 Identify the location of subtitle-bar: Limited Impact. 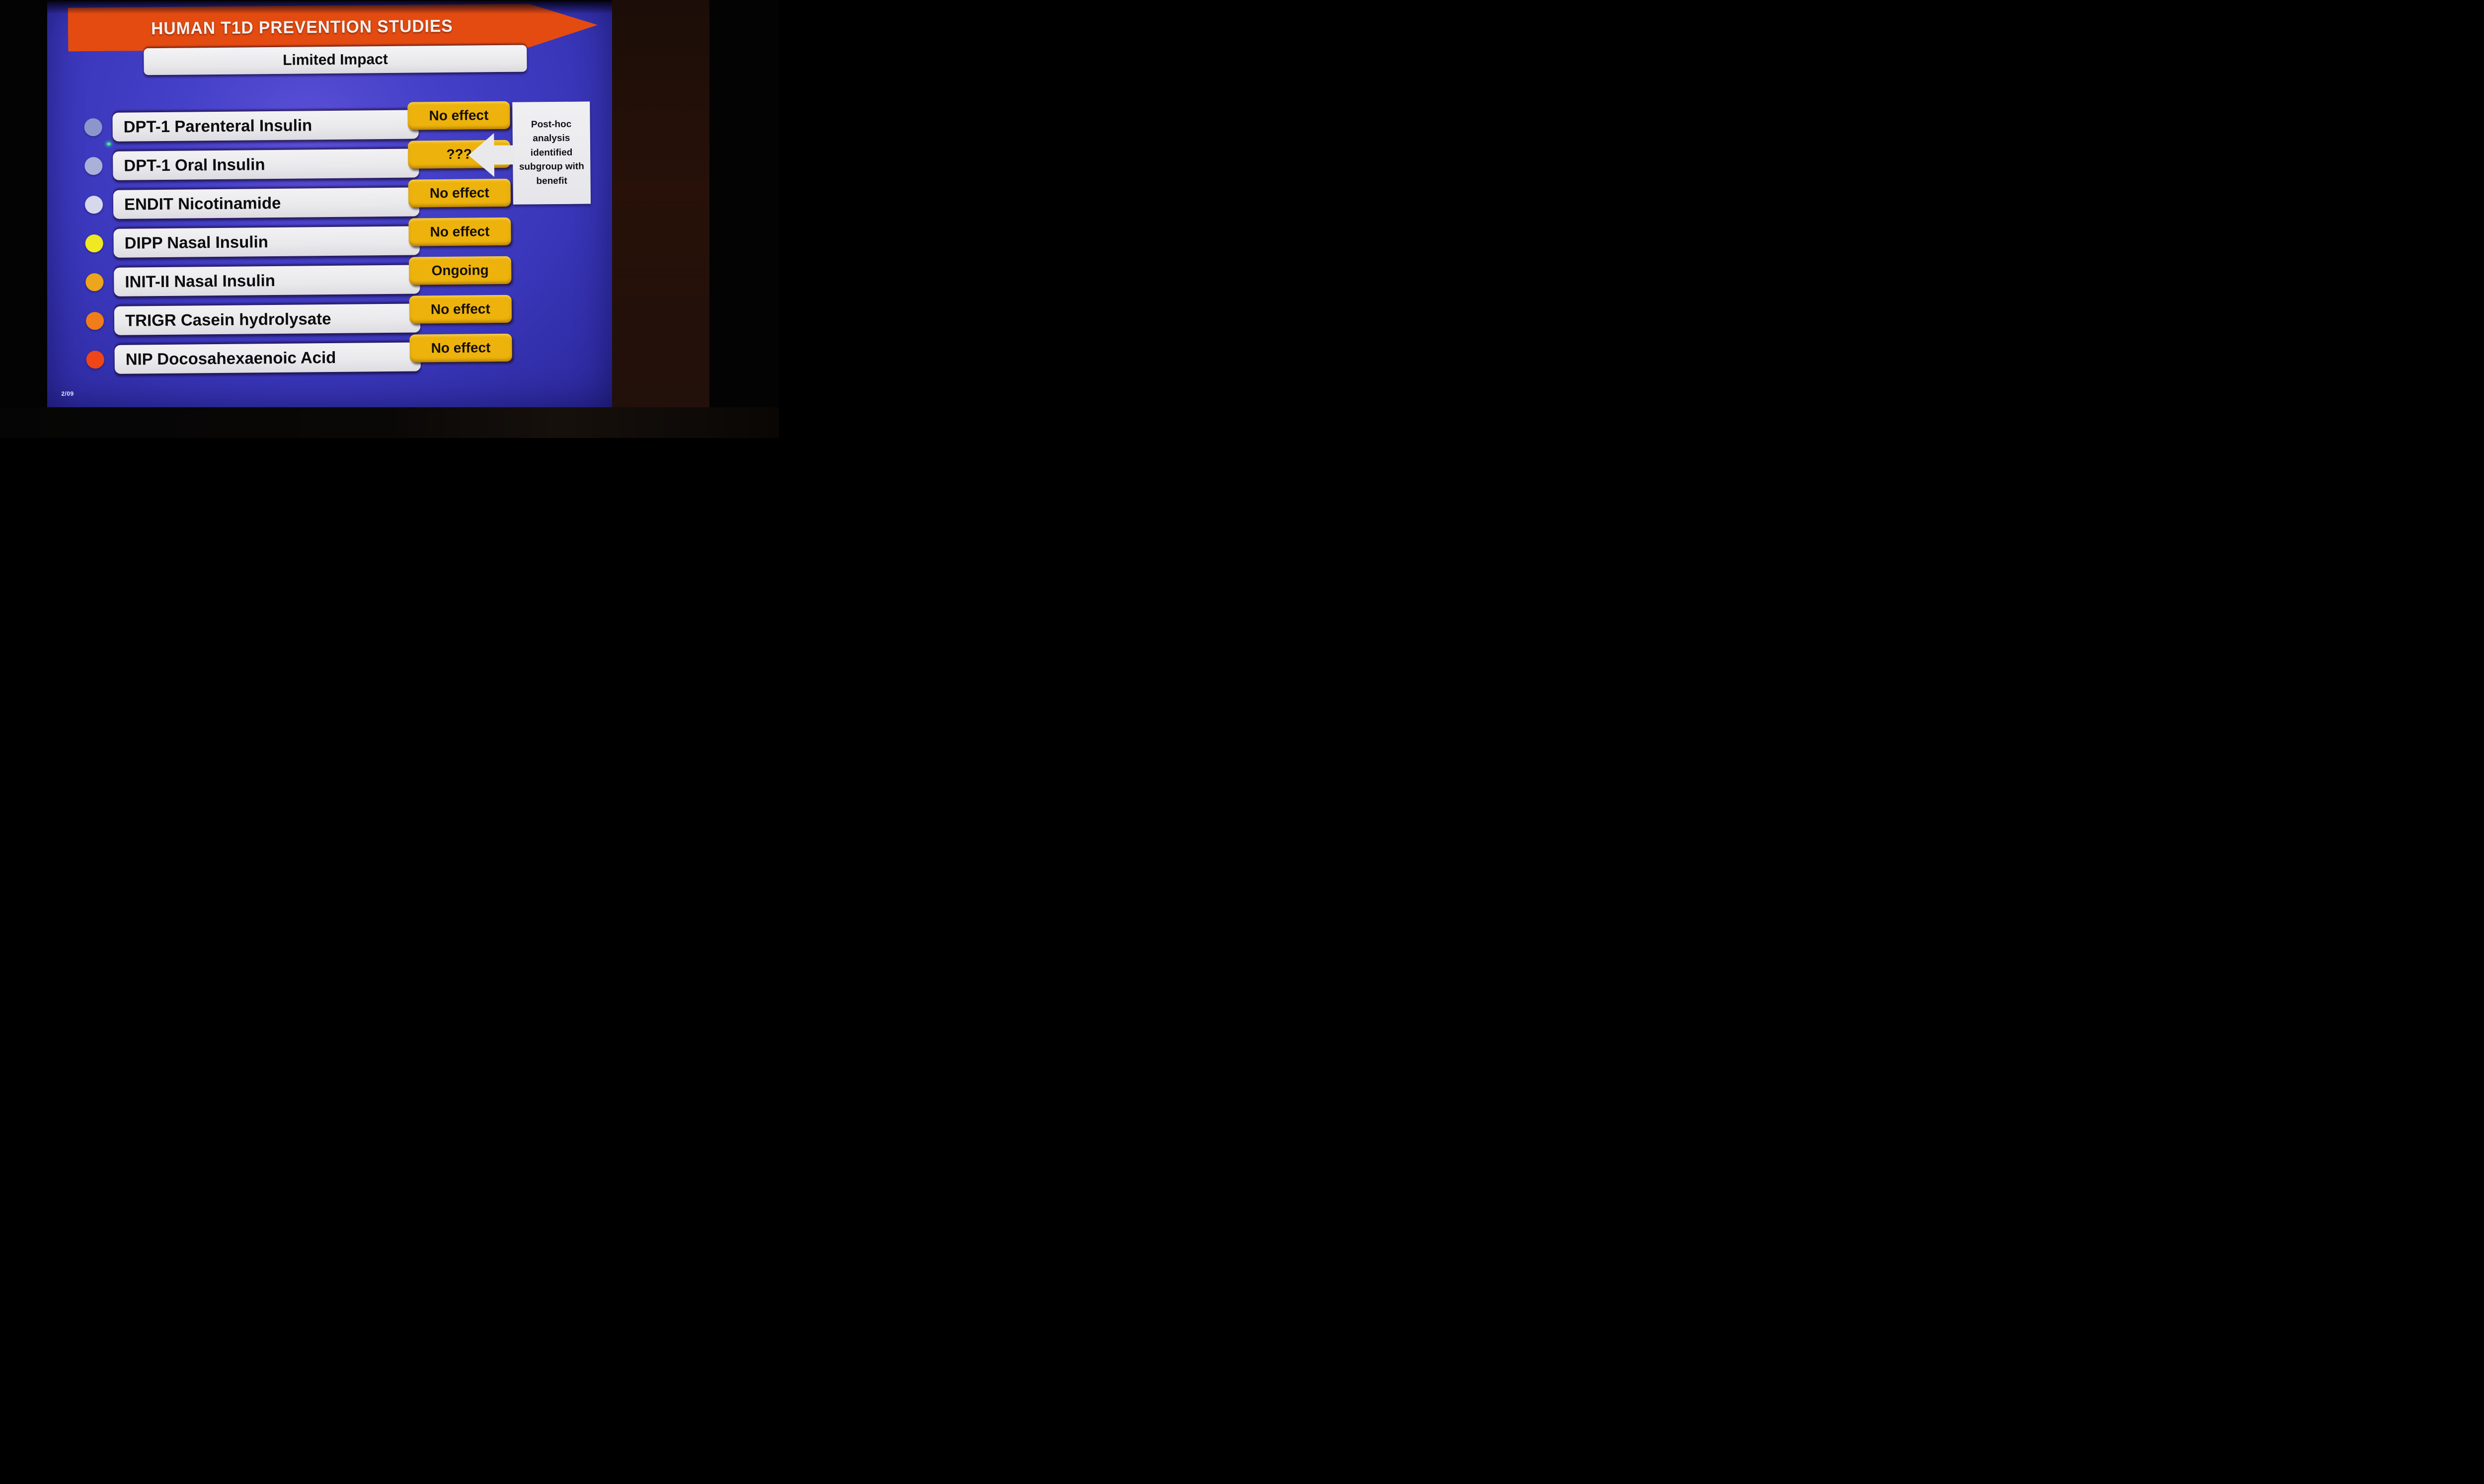
(335, 60).